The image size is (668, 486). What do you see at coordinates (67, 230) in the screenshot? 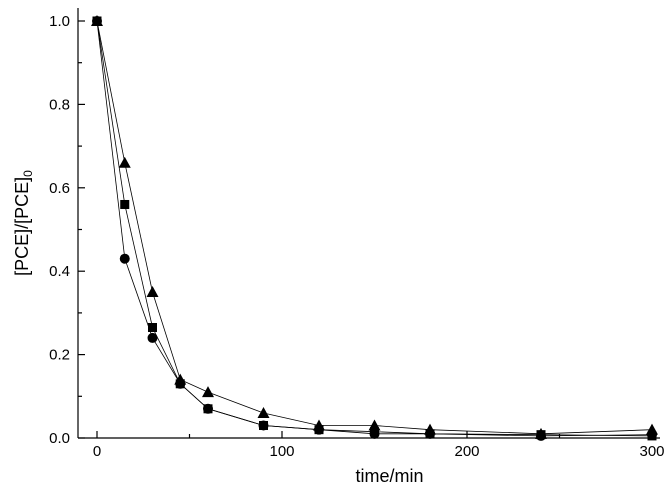
I see `y-ticks: 0.0 0.2 0.4 0.6 0.8 1.0` at bounding box center [67, 230].